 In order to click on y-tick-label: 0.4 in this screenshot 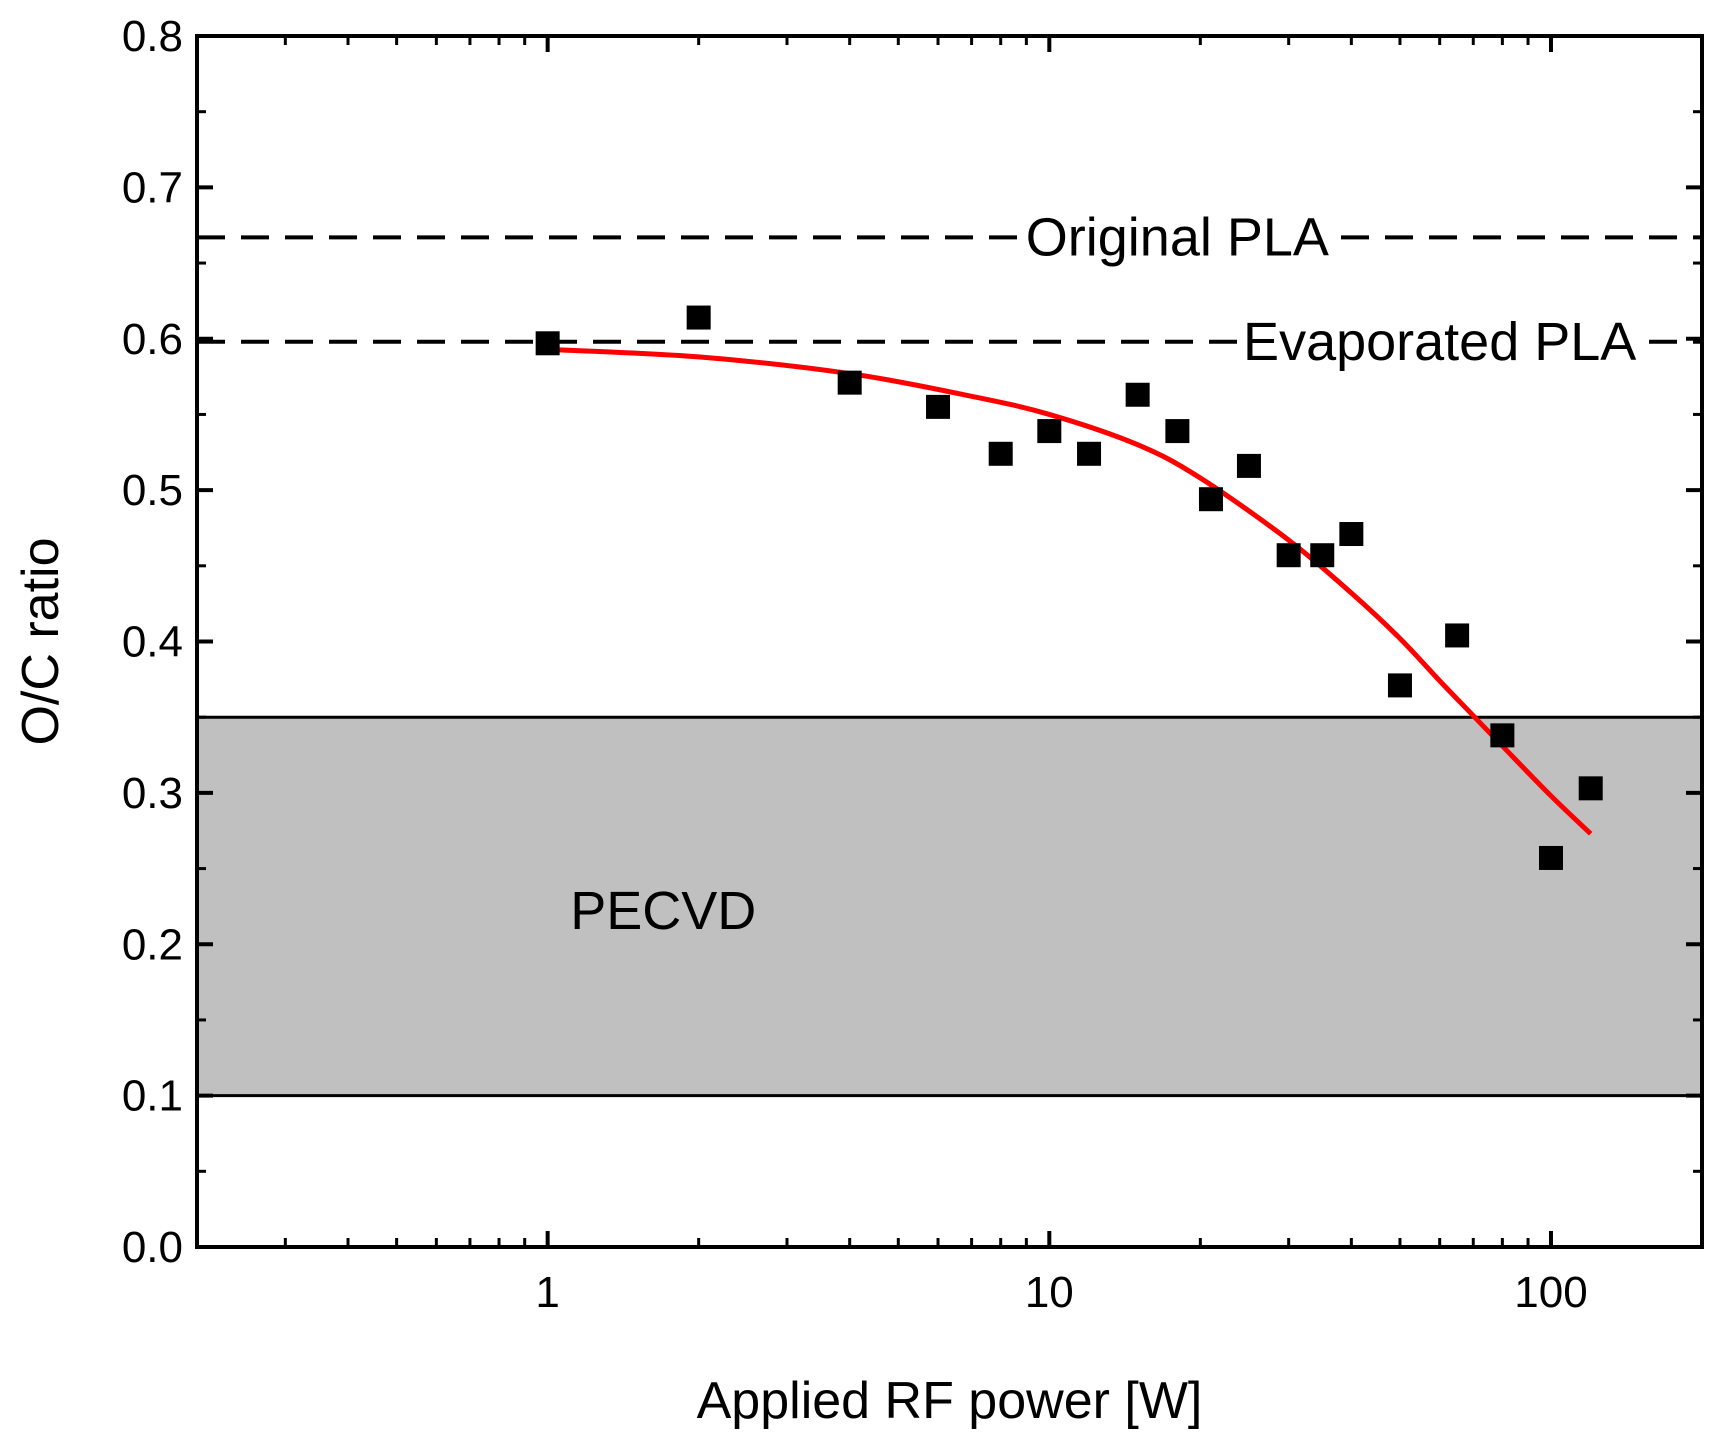, I will do `click(152, 642)`.